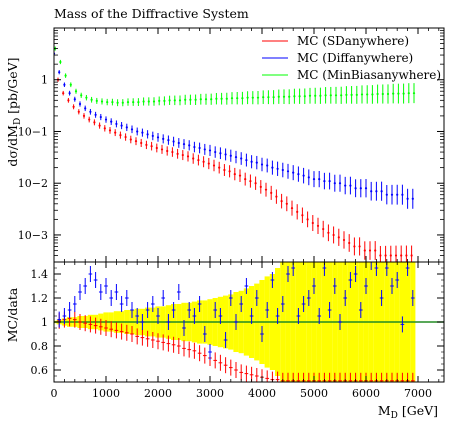 This screenshot has height=422, width=461. I want to click on y-tick-label-bottom: 0.6, so click(40, 370).